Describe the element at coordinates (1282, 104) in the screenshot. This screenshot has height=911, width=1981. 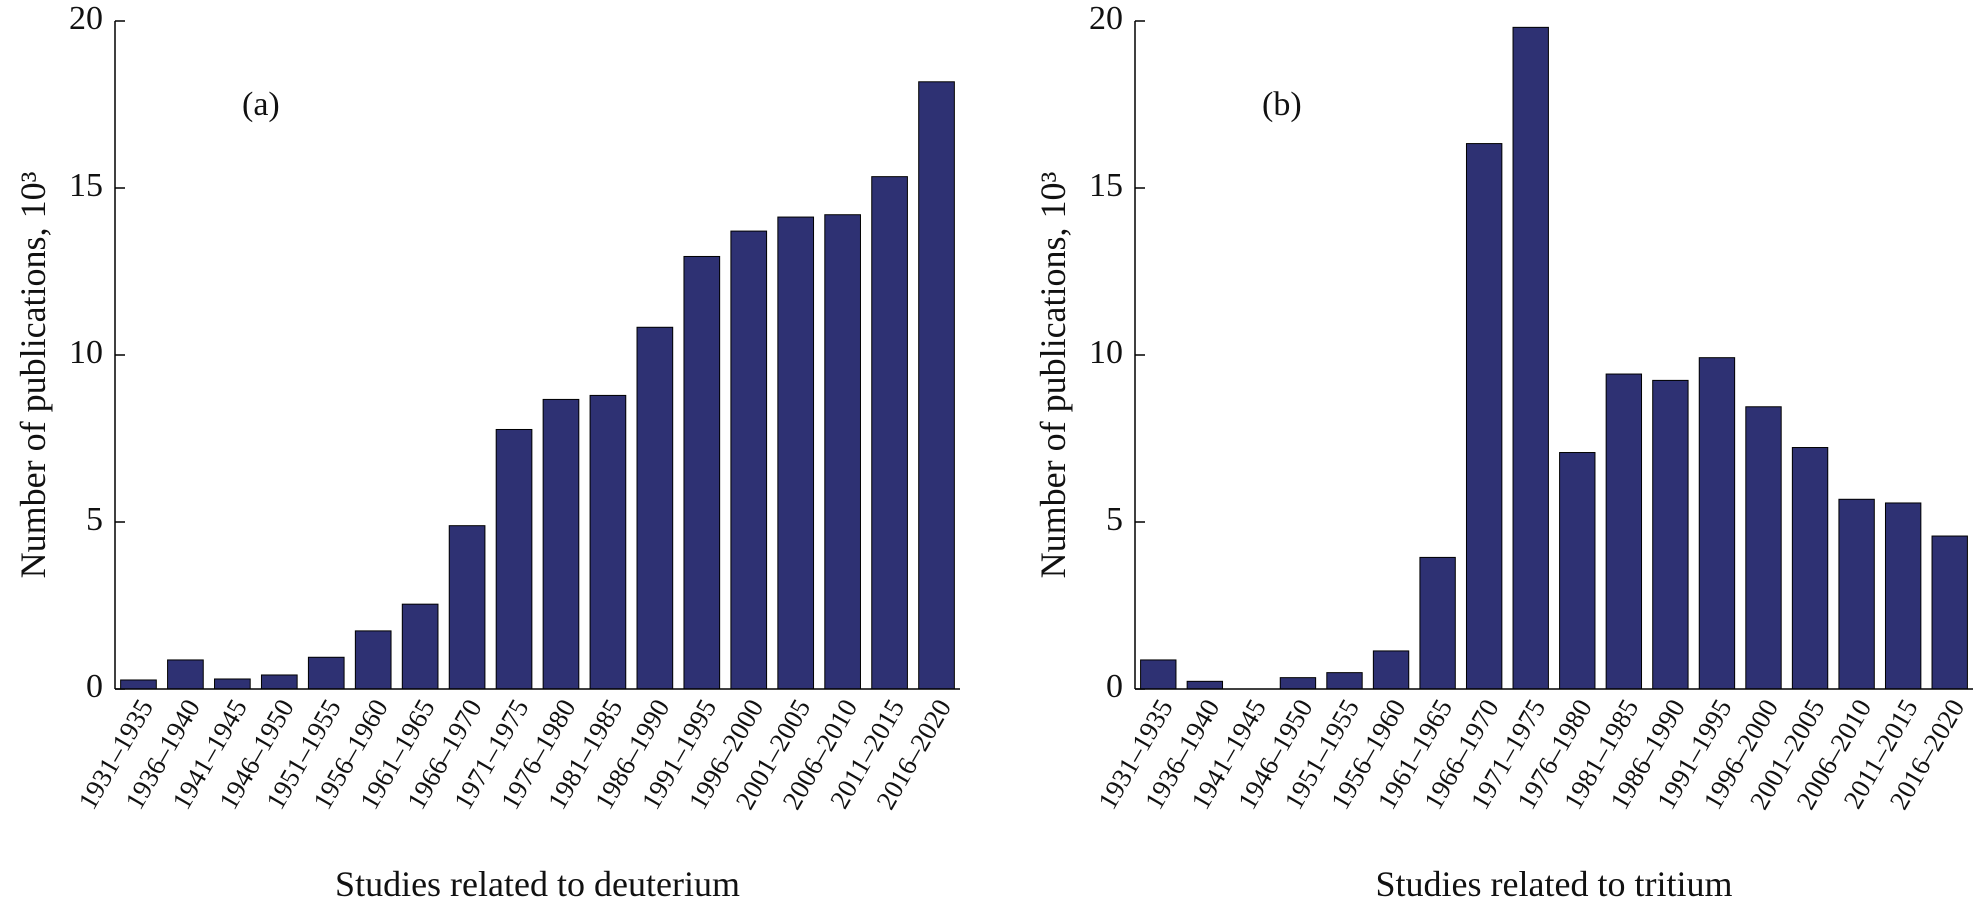
I see `panel-label: (b)` at that location.